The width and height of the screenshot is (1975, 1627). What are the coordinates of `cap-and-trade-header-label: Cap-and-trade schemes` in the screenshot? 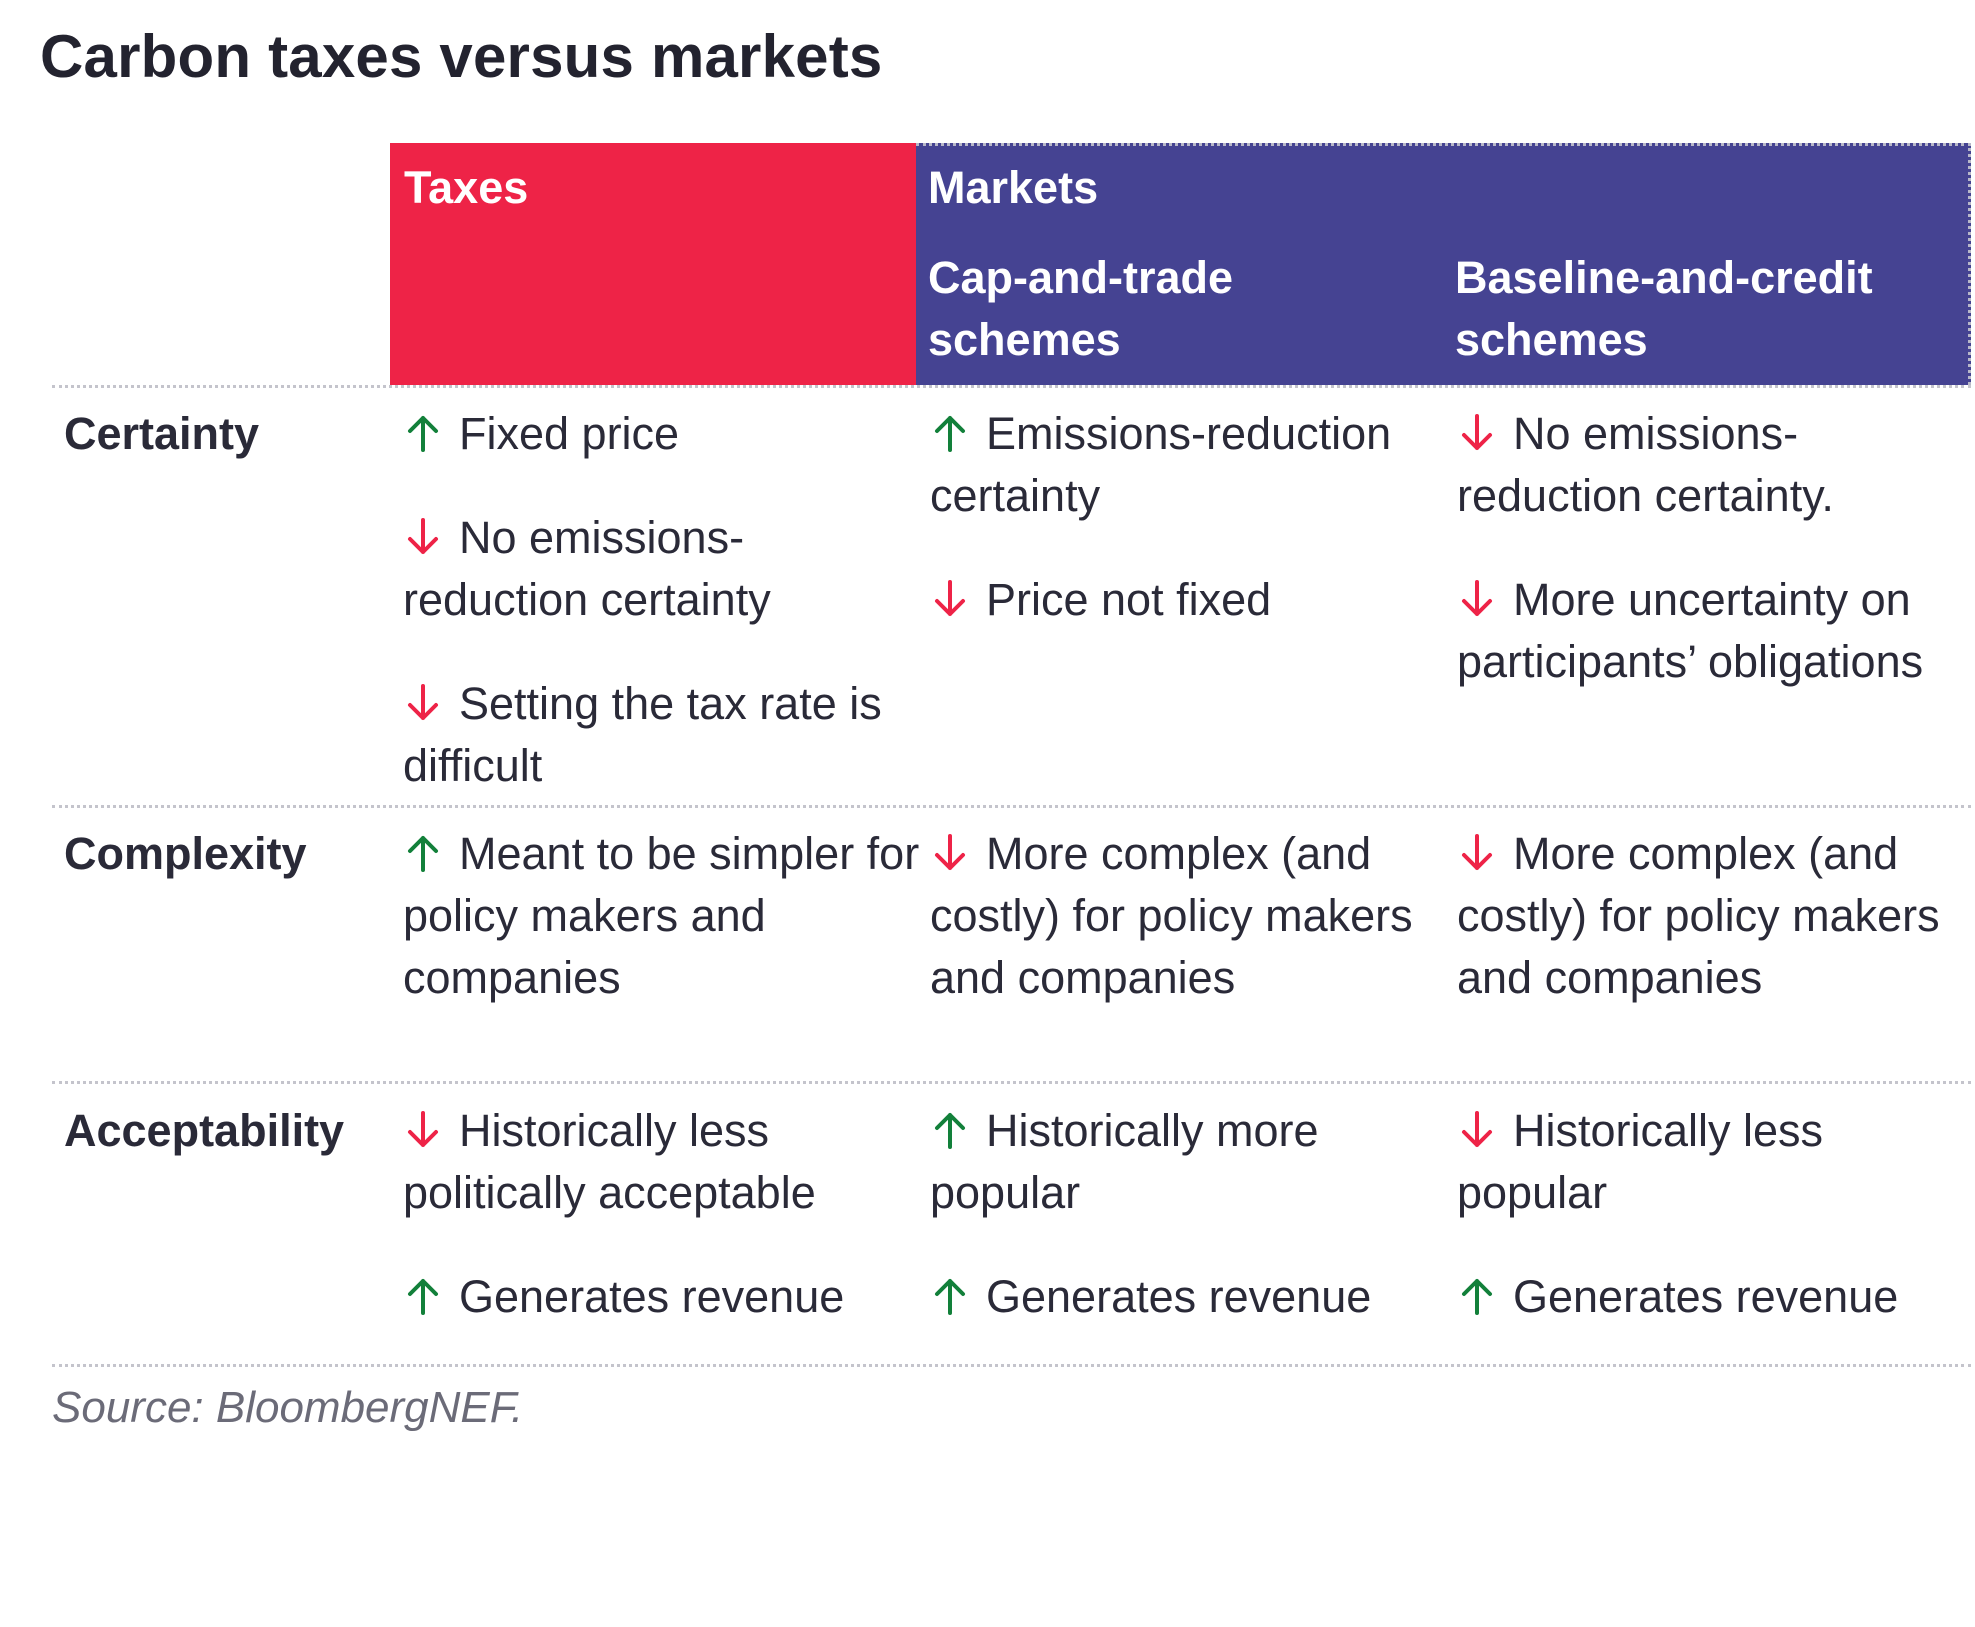 It's located at (1081, 308).